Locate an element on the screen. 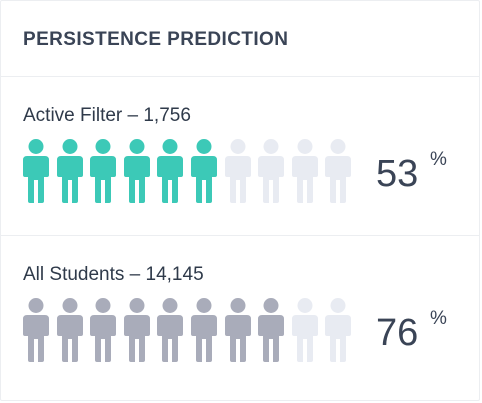 The width and height of the screenshot is (482, 403). all-students-figures is located at coordinates (188, 332).